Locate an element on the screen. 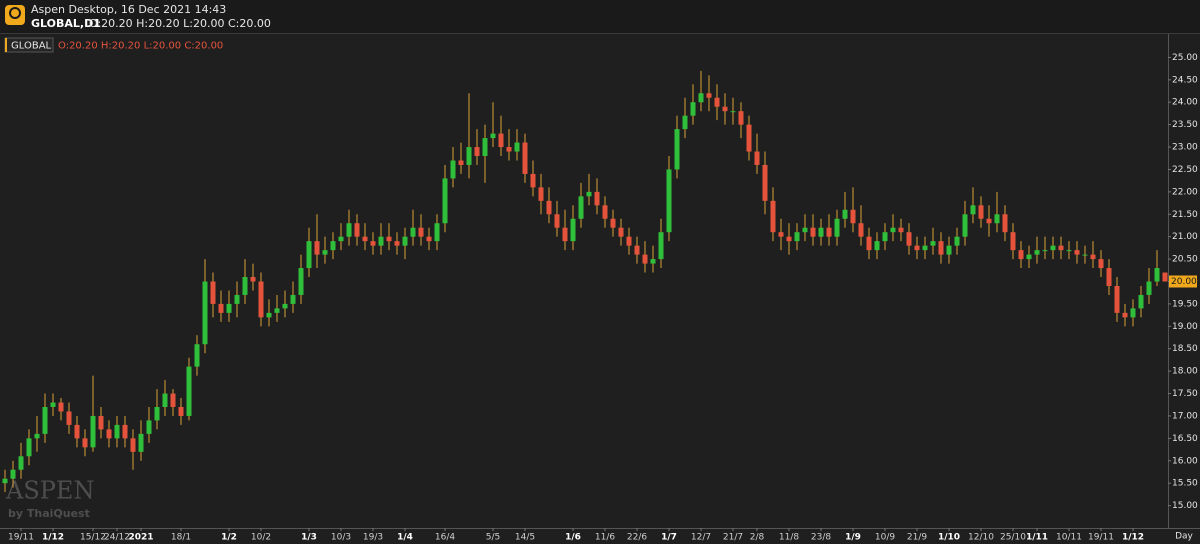 Image resolution: width=1200 pixels, height=544 pixels. x-tick-label: 11/8 is located at coordinates (789, 538).